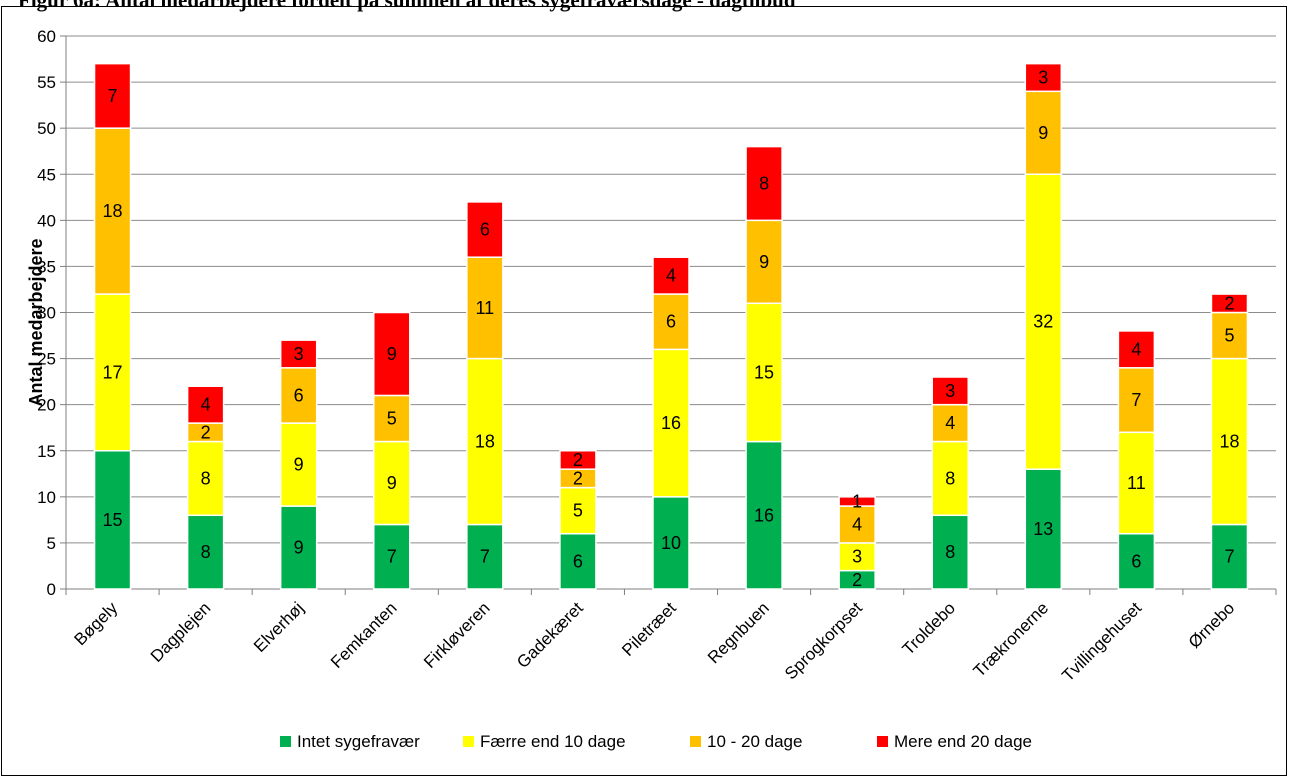 This screenshot has width=1290, height=780. I want to click on y-tick-label: 55, so click(46, 82).